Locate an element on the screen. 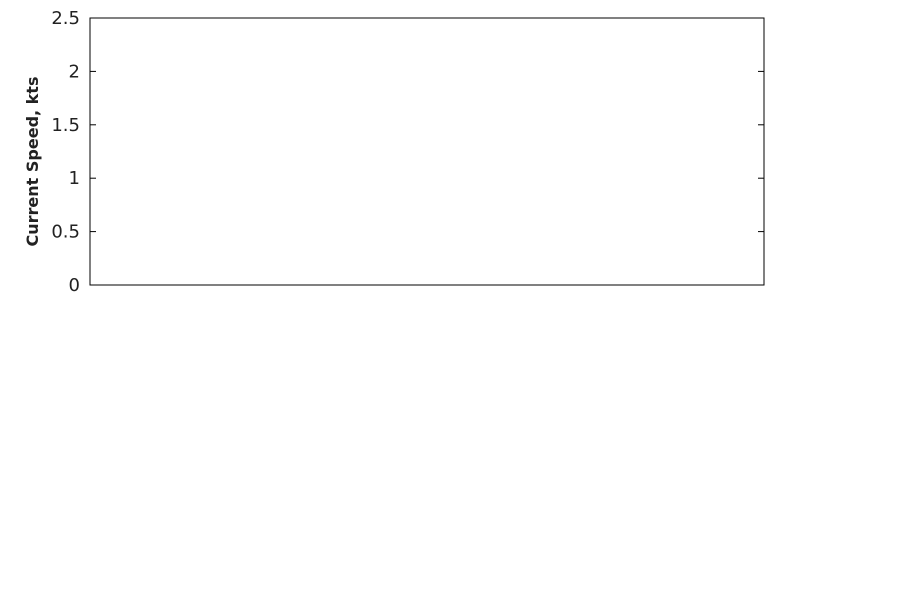 The width and height of the screenshot is (900, 600). y-axis-label: Current Speed, kts is located at coordinates (32, 162).